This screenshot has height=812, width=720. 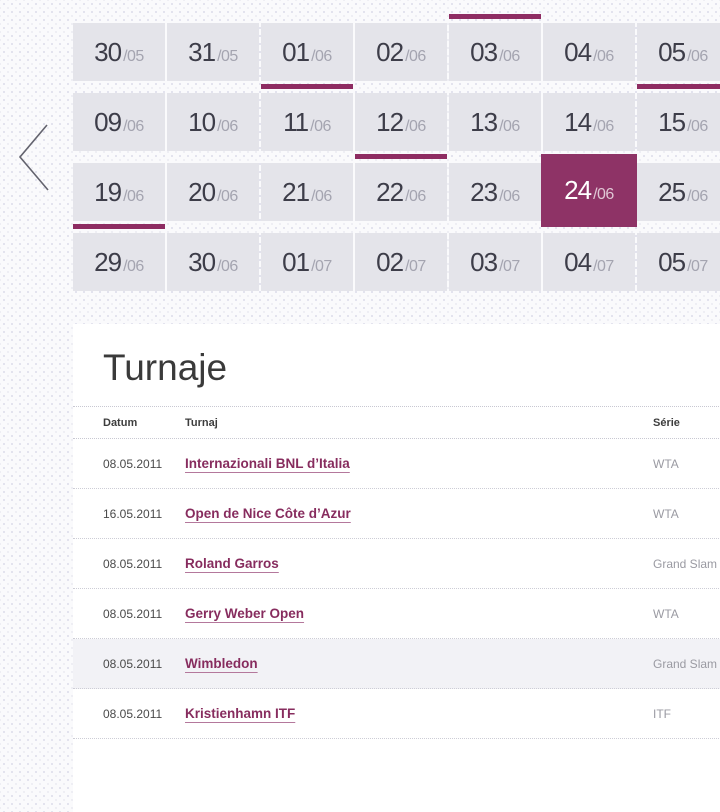 I want to click on date-cell: 02/07, so click(x=401, y=262).